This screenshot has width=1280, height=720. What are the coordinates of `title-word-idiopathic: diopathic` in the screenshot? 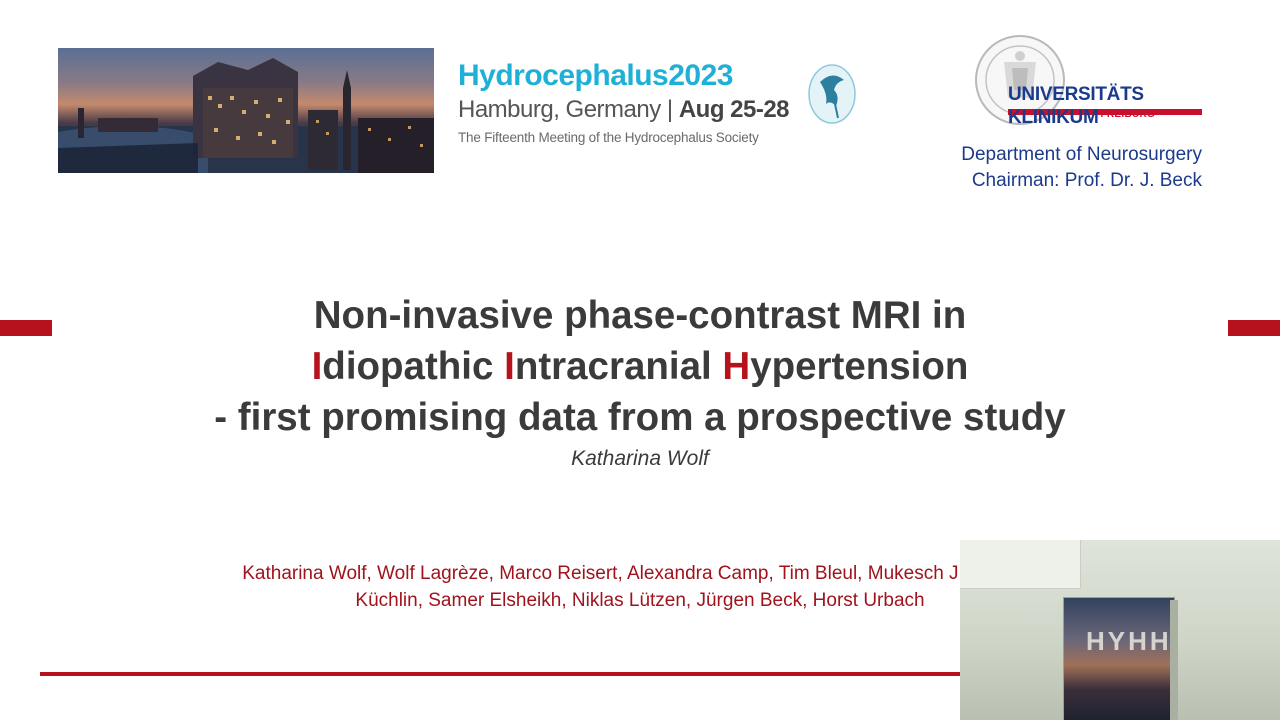 It's located at (413, 366).